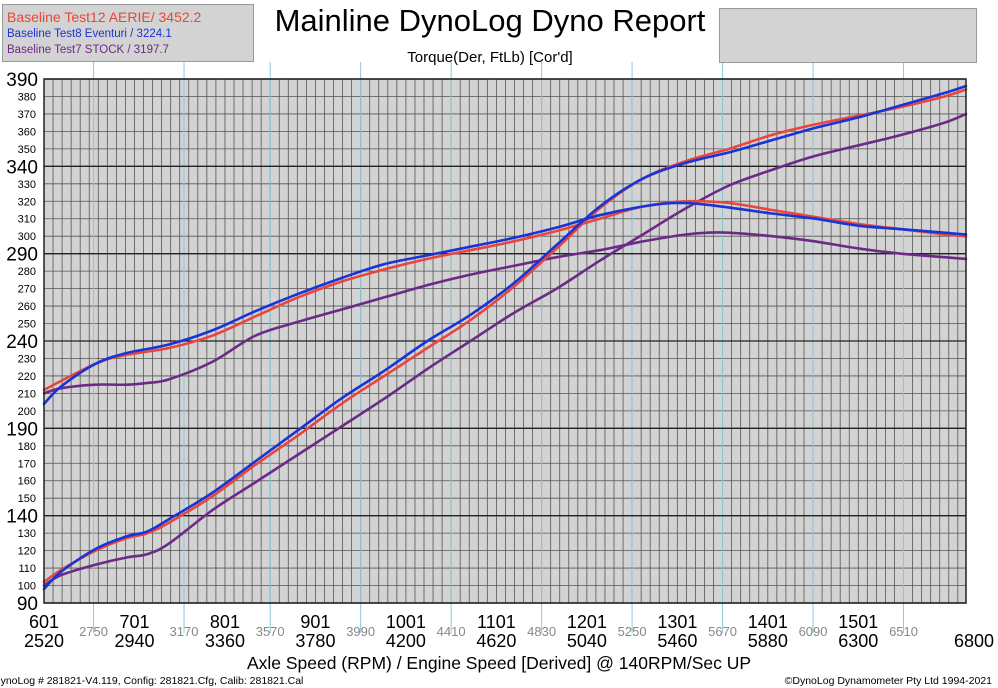 The width and height of the screenshot is (998, 688). What do you see at coordinates (27, 115) in the screenshot?
I see `y-tick-label-minor: 370` at bounding box center [27, 115].